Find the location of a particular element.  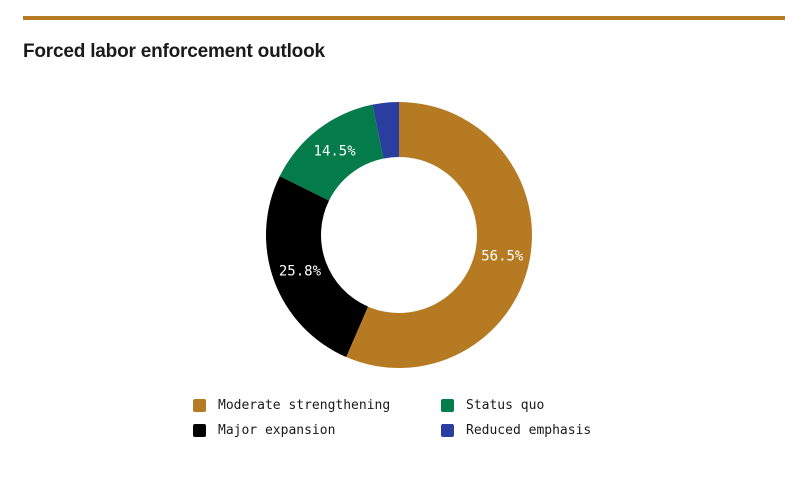

legend-label: Moderate strengthening is located at coordinates (304, 405).